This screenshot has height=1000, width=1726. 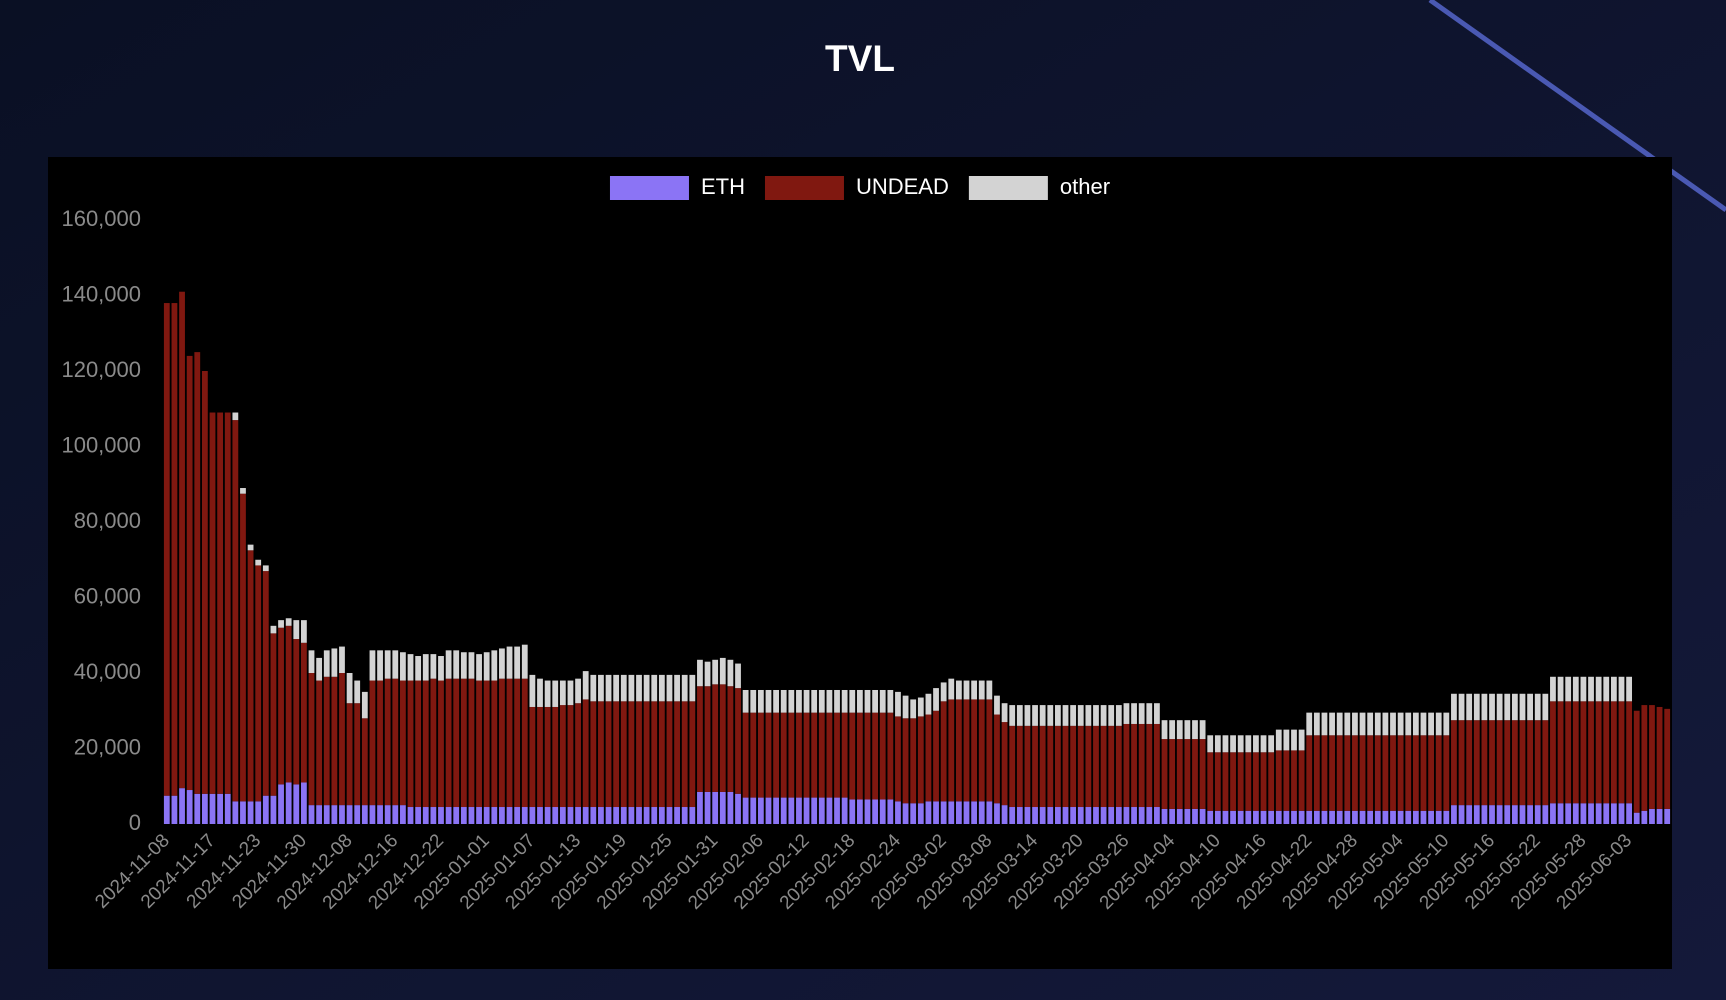 What do you see at coordinates (1577, 106) in the screenshot?
I see `decor-line` at bounding box center [1577, 106].